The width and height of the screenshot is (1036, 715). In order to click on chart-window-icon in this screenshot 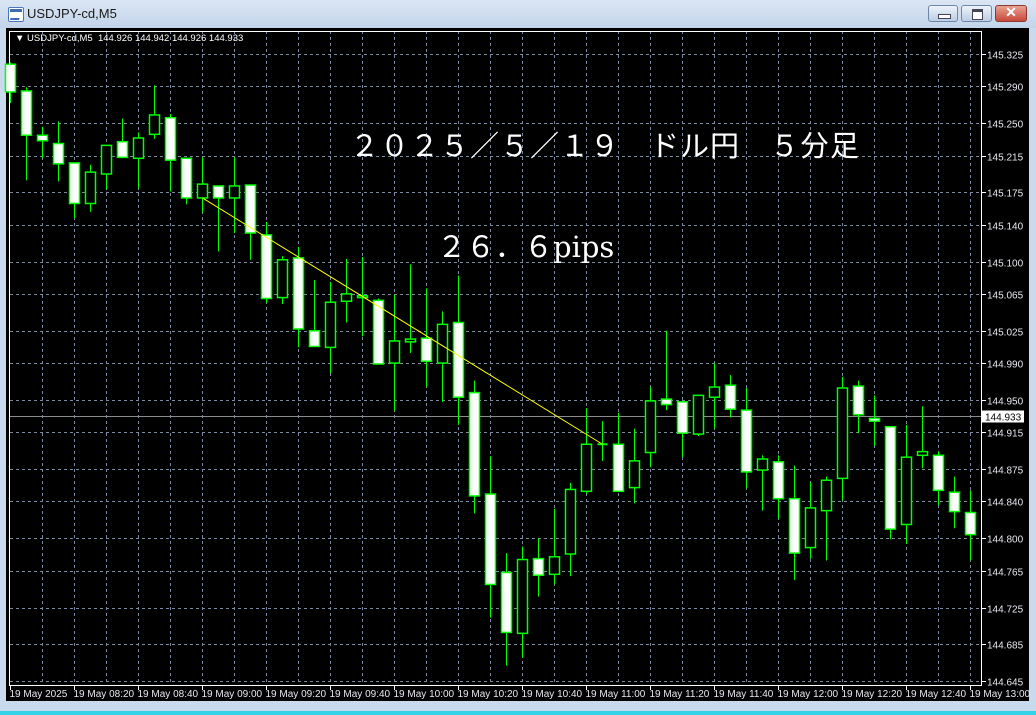, I will do `click(16, 14)`.